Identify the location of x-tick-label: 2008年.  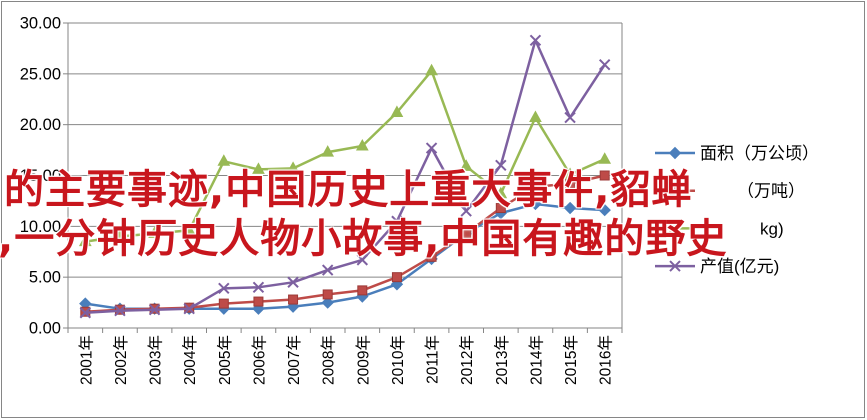
(329, 360).